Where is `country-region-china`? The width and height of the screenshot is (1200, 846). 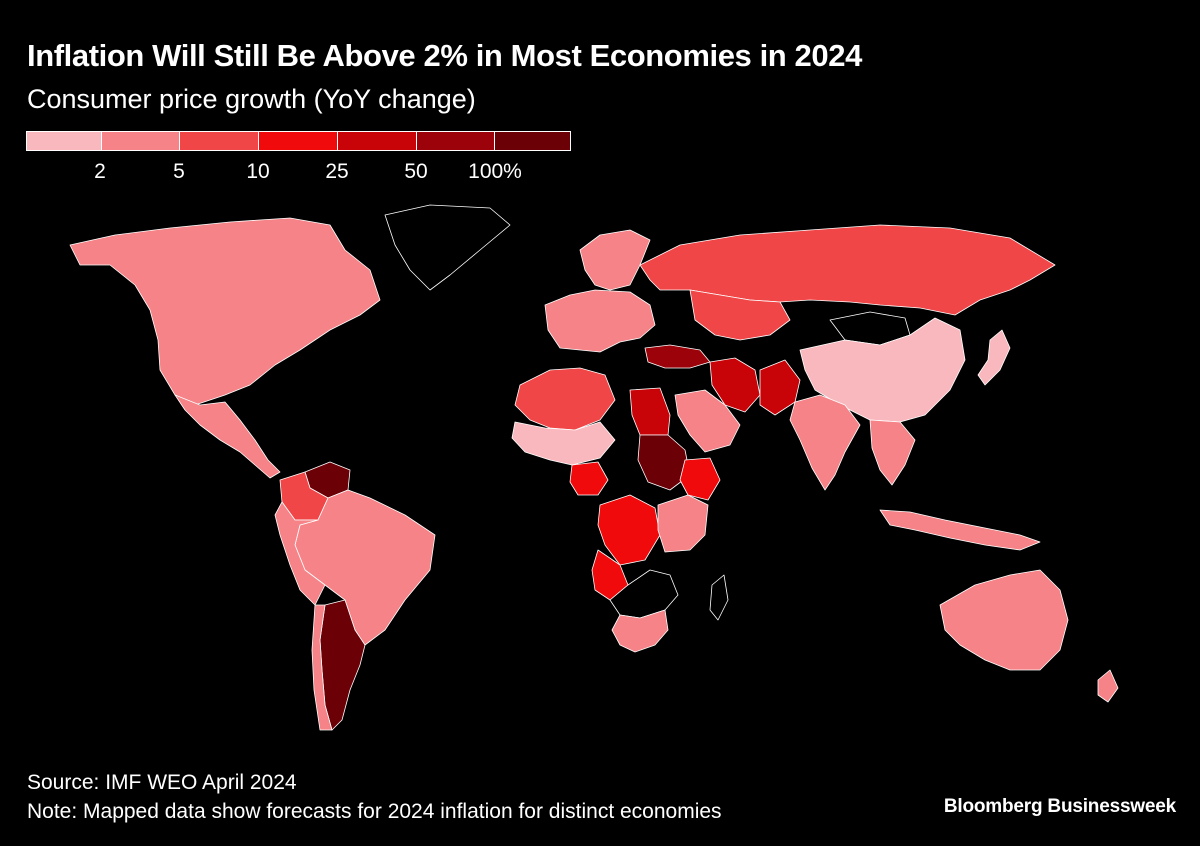
country-region-china is located at coordinates (882, 370).